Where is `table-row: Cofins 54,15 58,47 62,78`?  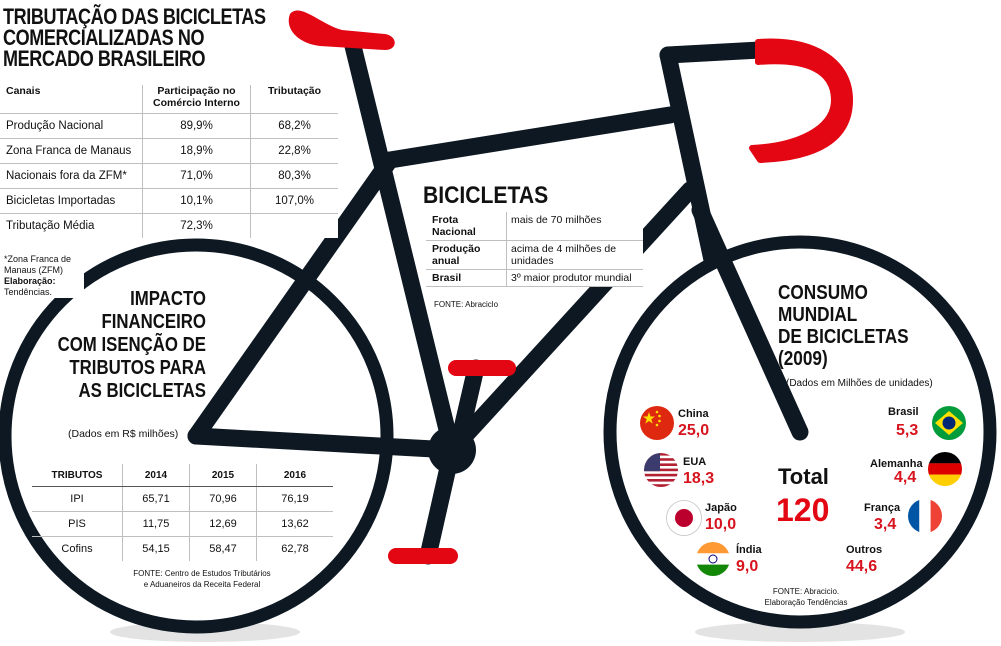
table-row: Cofins 54,15 58,47 62,78 is located at coordinates (182, 548).